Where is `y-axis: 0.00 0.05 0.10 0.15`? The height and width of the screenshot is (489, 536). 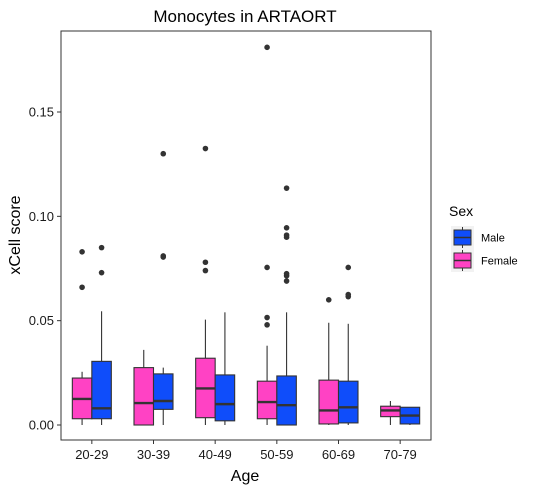
y-axis: 0.00 0.05 0.10 0.15 is located at coordinates (45, 269).